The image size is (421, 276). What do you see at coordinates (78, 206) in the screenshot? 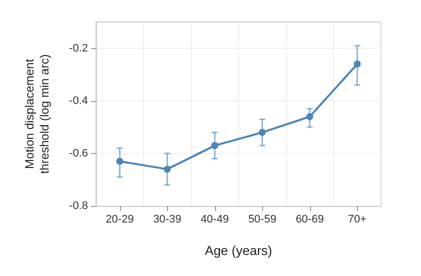
I see `y-tick-label: -0.8` at bounding box center [78, 206].